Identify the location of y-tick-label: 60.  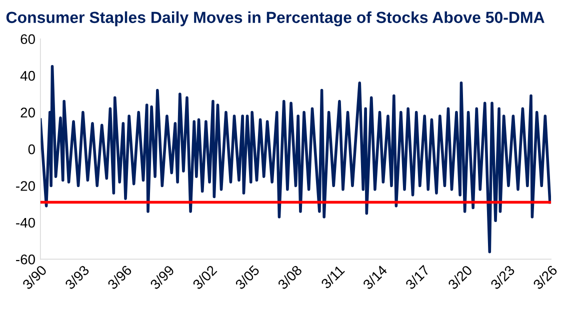
(27, 39).